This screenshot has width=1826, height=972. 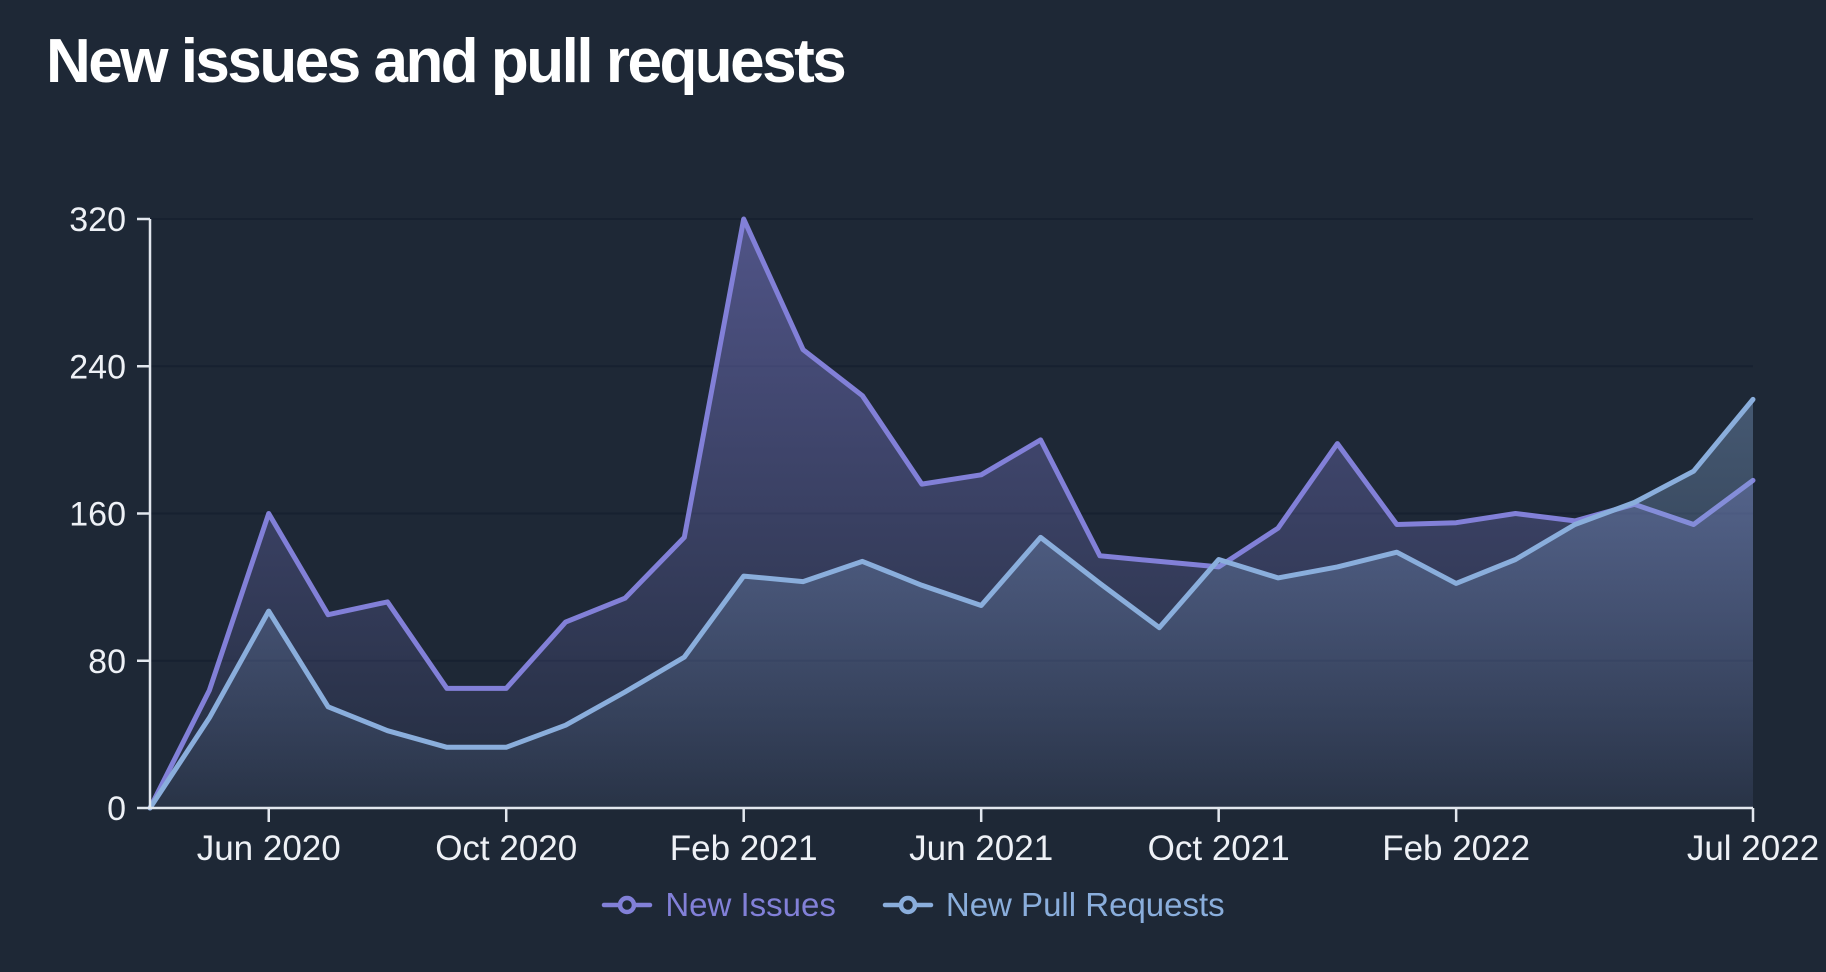 What do you see at coordinates (269, 848) in the screenshot?
I see `x-axis-tick-label: Jun 2020` at bounding box center [269, 848].